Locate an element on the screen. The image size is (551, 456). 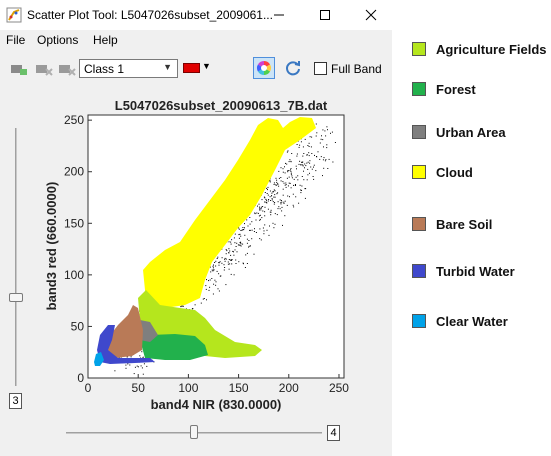
class-select: Class 1 ▼ is located at coordinates (128, 68).